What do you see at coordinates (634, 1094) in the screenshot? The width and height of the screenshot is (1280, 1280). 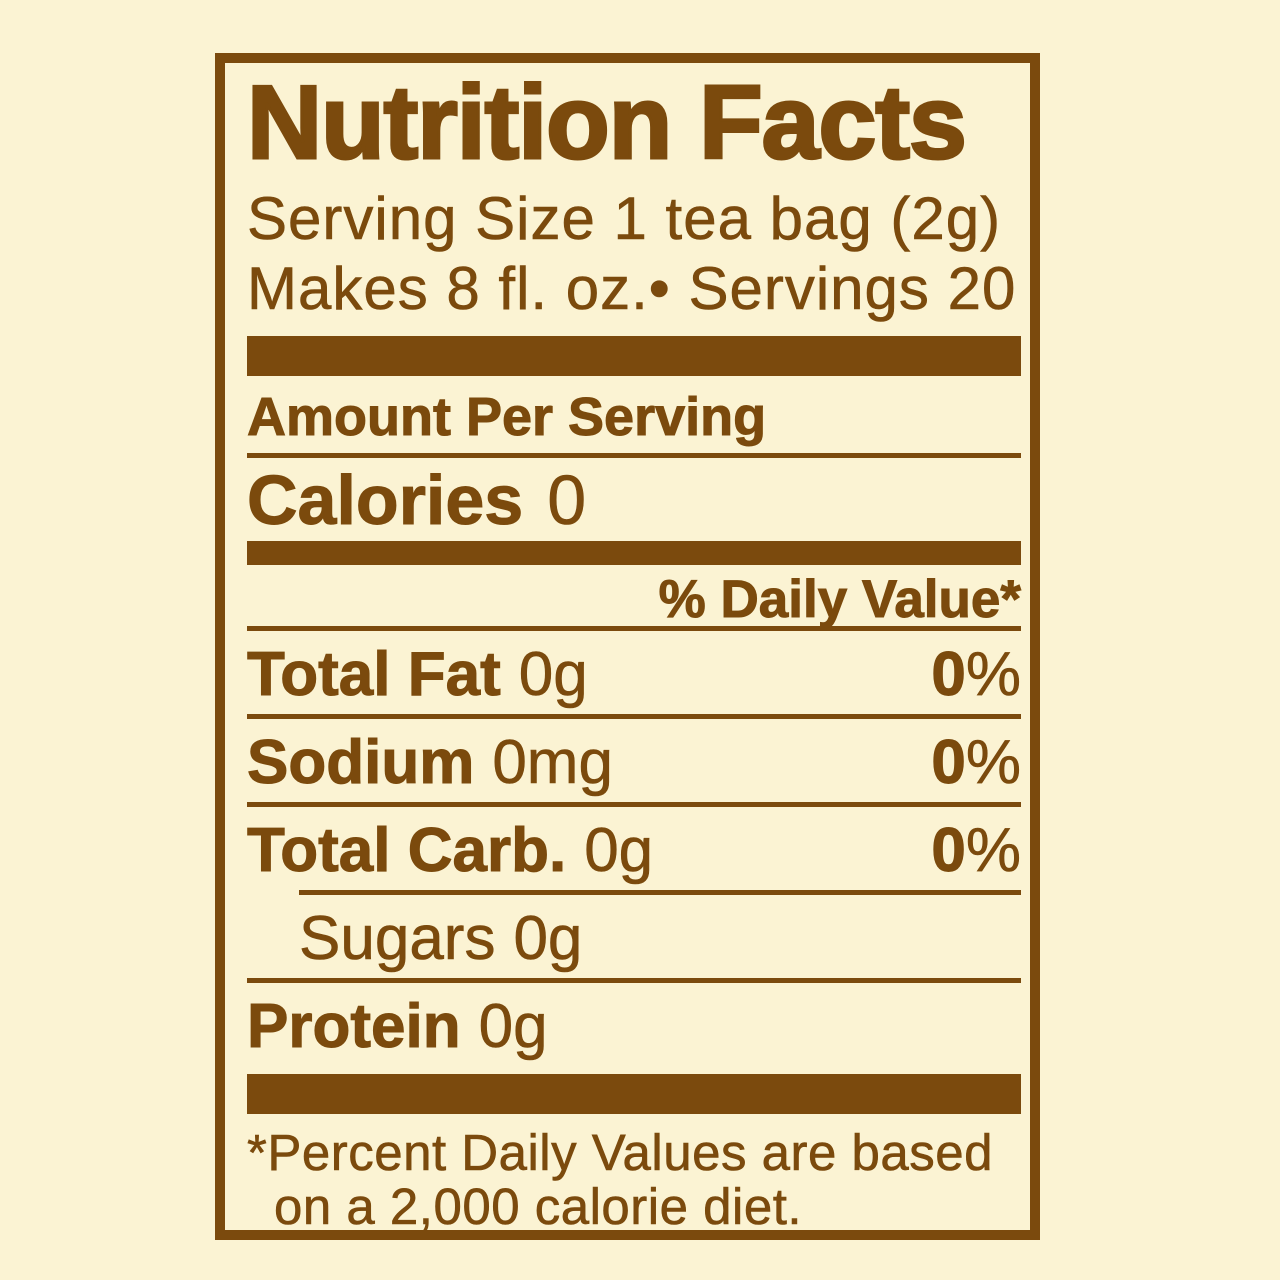 I see `separator-bar-bottom` at bounding box center [634, 1094].